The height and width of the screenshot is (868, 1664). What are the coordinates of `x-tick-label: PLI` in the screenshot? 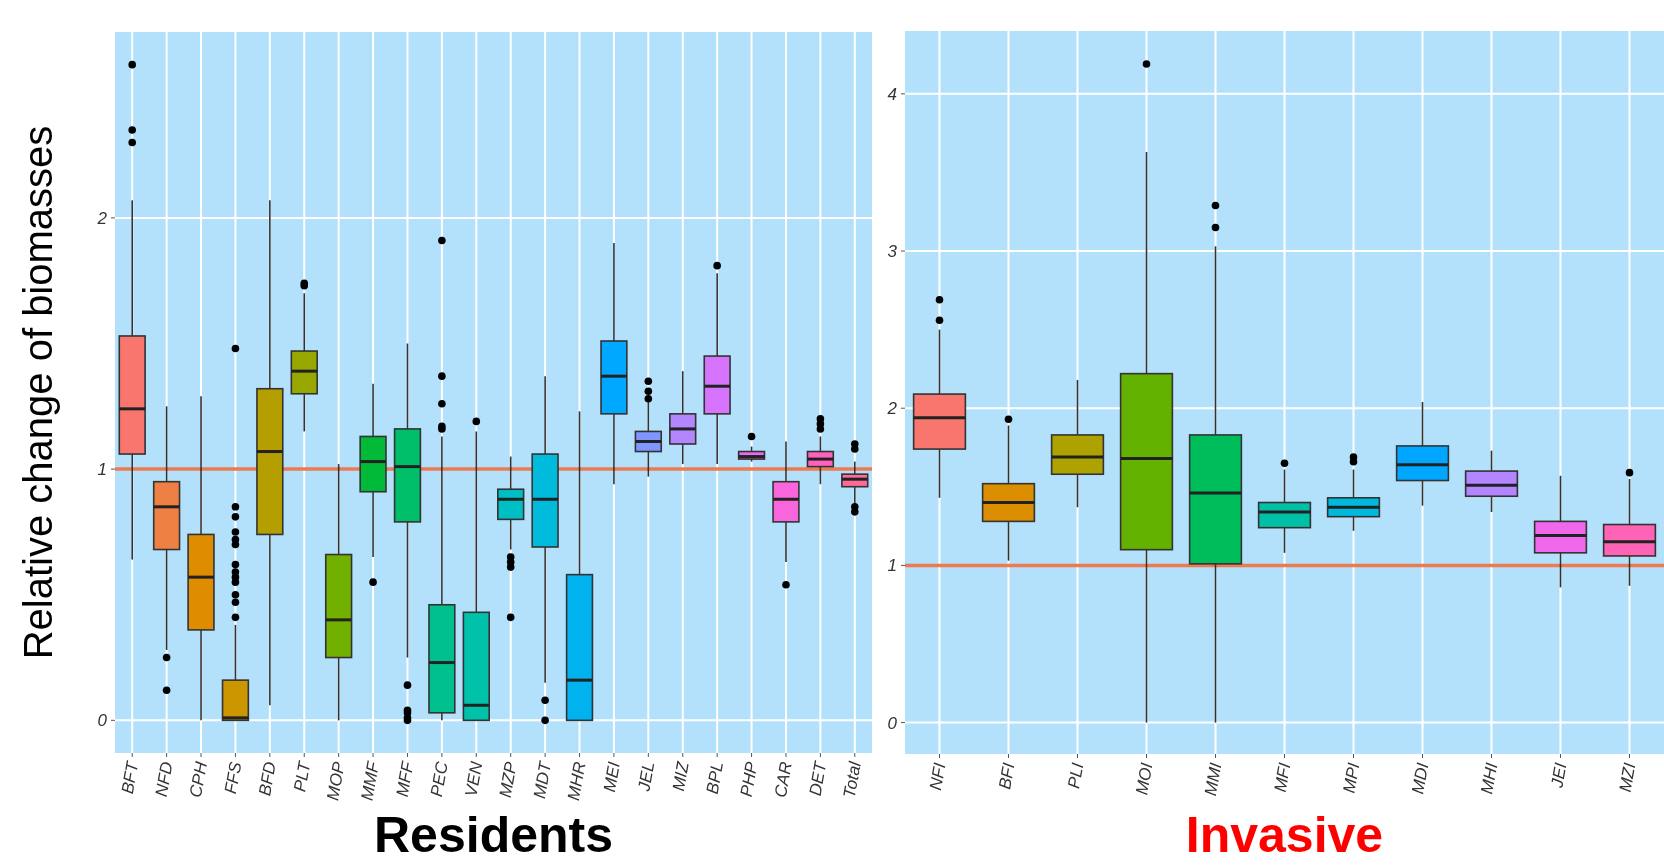 It's located at (1076, 775).